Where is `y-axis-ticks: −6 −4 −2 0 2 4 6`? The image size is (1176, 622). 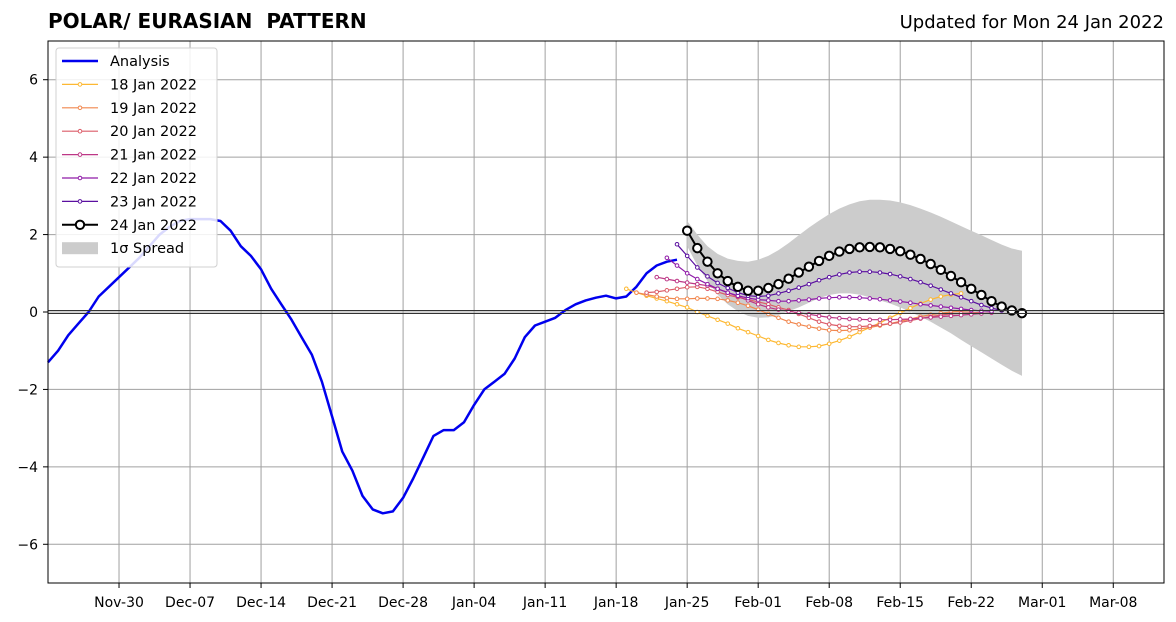
y-axis-ticks: −6 −4 −2 0 2 4 6 is located at coordinates (32, 313).